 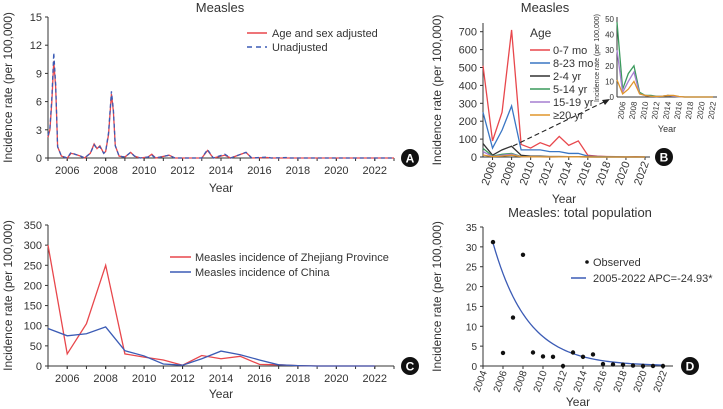 What do you see at coordinates (609, 35) in the screenshot?
I see `inset-y-tick-label: 40` at bounding box center [609, 35].